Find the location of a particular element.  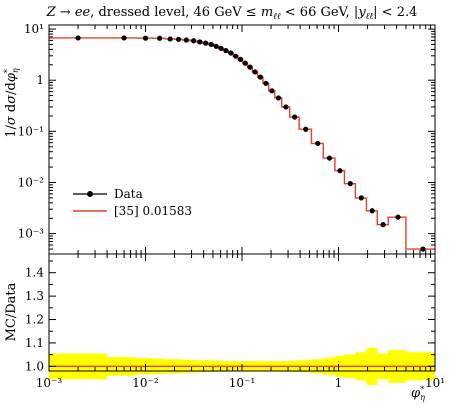

x-tick-label: 10⁻¹ is located at coordinates (242, 383).